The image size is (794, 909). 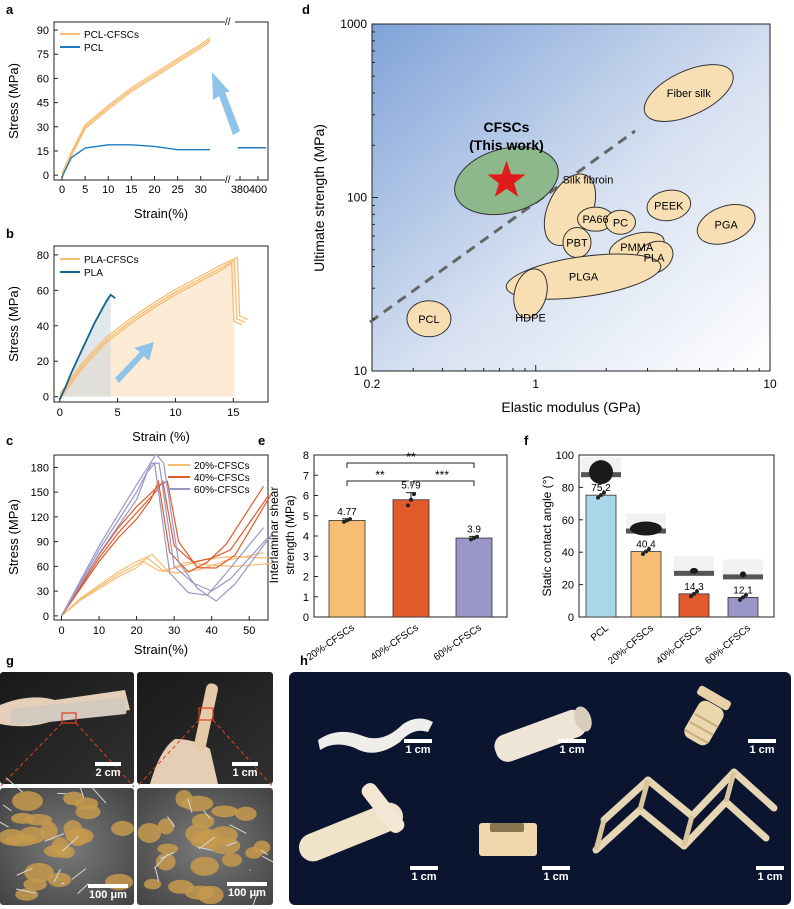 I want to click on y-tick-label: 40, so click(x=568, y=553).